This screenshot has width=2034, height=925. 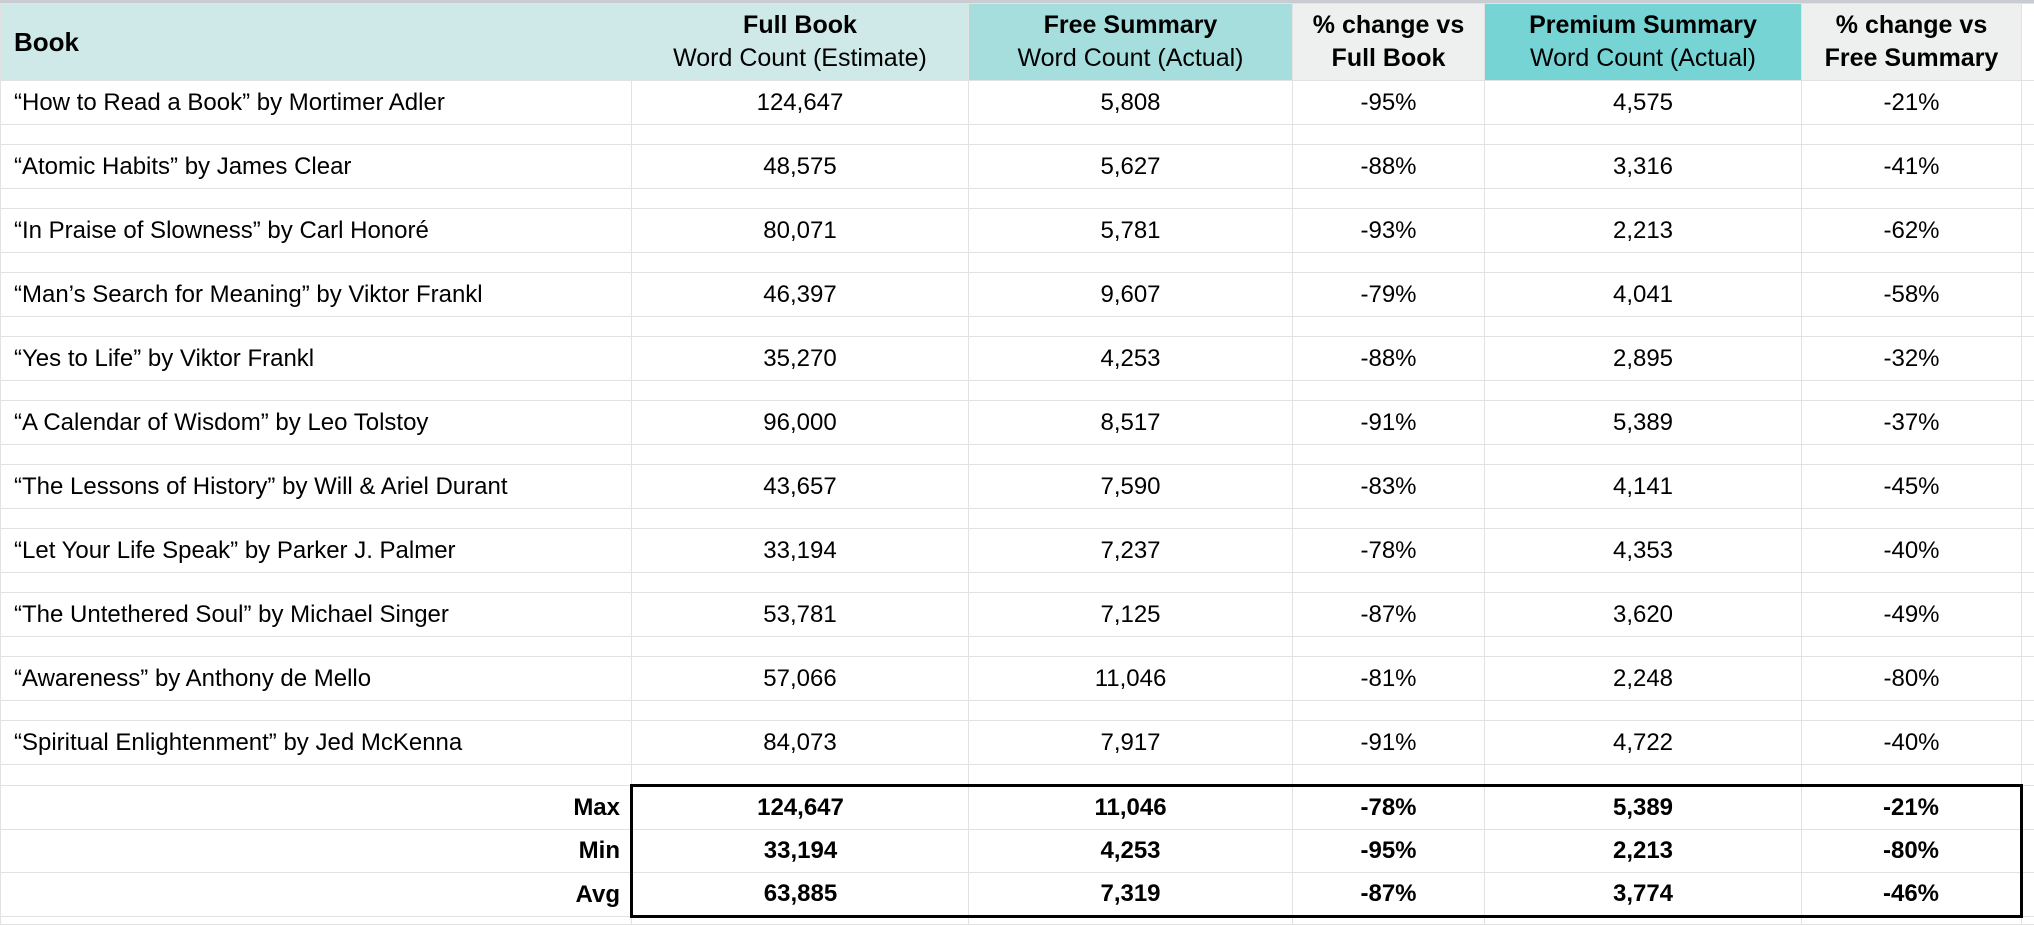 What do you see at coordinates (1389, 679) in the screenshot?
I see `cell-pct-change-vs-full-book: -81%` at bounding box center [1389, 679].